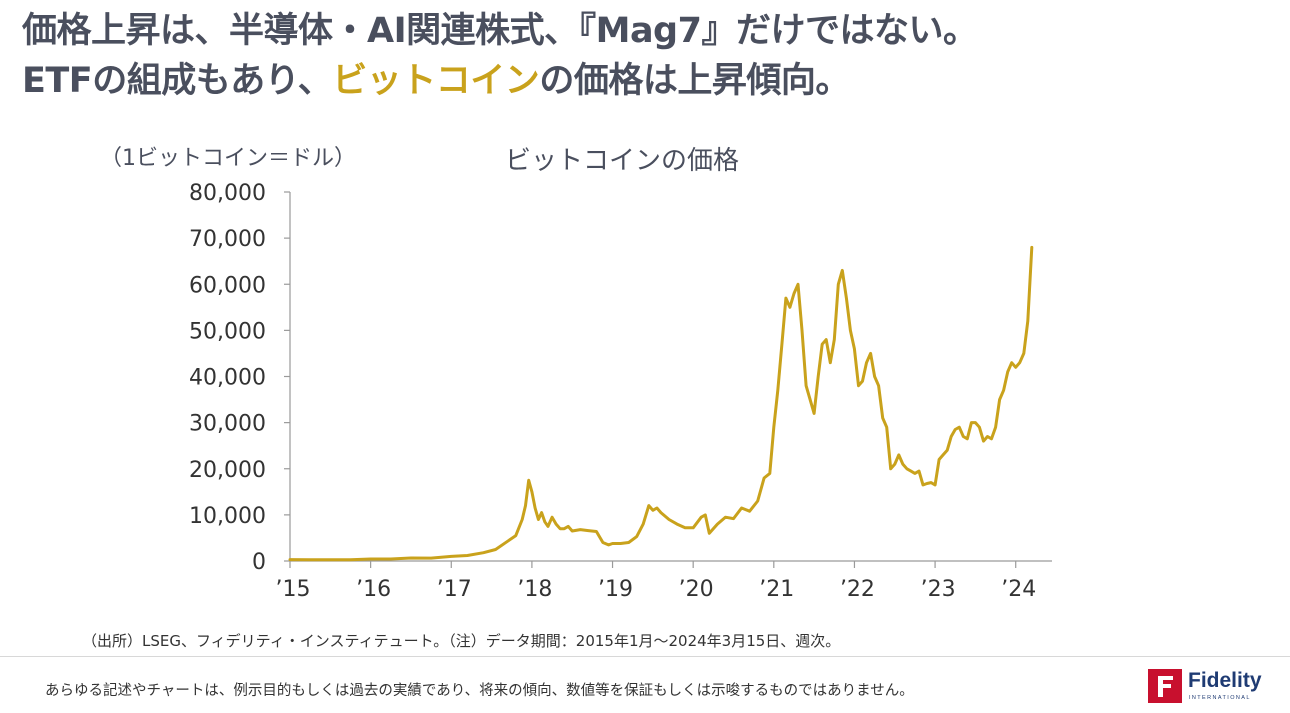 The image size is (1290, 713). I want to click on headline-line2-prefix: ETFの組成もあり、, so click(177, 81).